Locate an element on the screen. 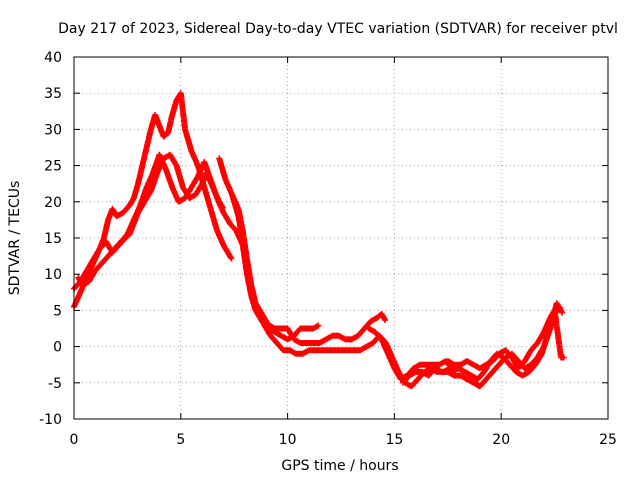  y-tick-label: -5 is located at coordinates (55, 384).